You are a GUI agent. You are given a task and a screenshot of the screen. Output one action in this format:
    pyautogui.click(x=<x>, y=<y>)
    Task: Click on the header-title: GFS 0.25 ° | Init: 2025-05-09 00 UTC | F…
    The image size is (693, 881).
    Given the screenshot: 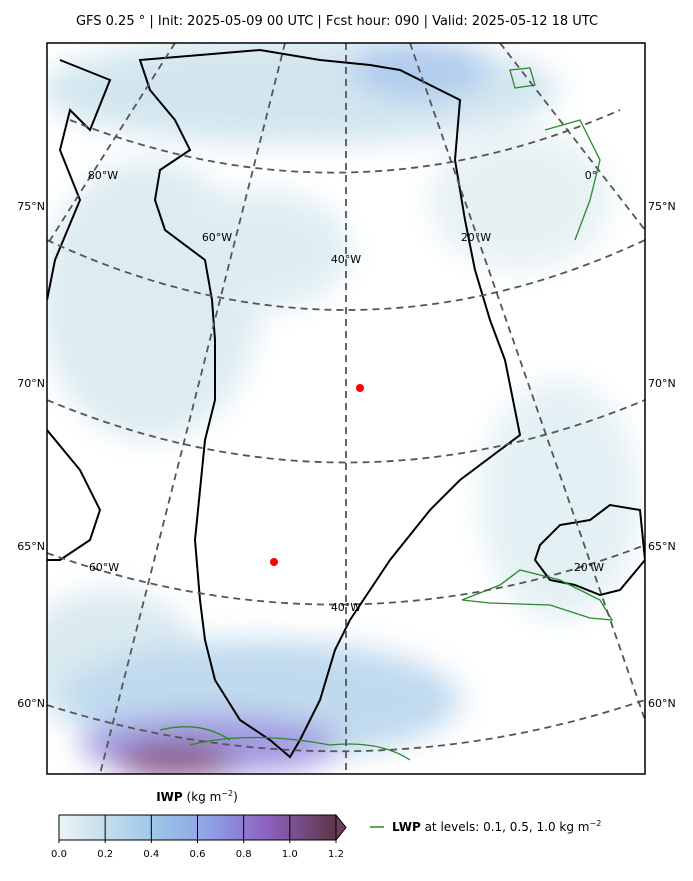 What is the action you would take?
    pyautogui.click(x=337, y=21)
    